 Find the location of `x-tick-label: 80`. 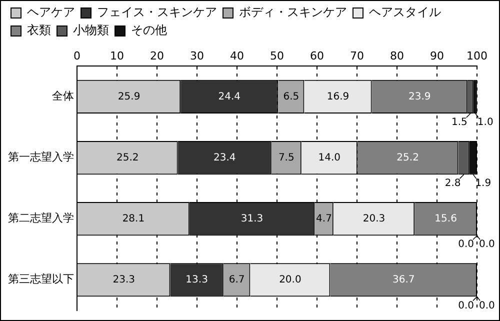

x-tick-label: 80 is located at coordinates (397, 55).